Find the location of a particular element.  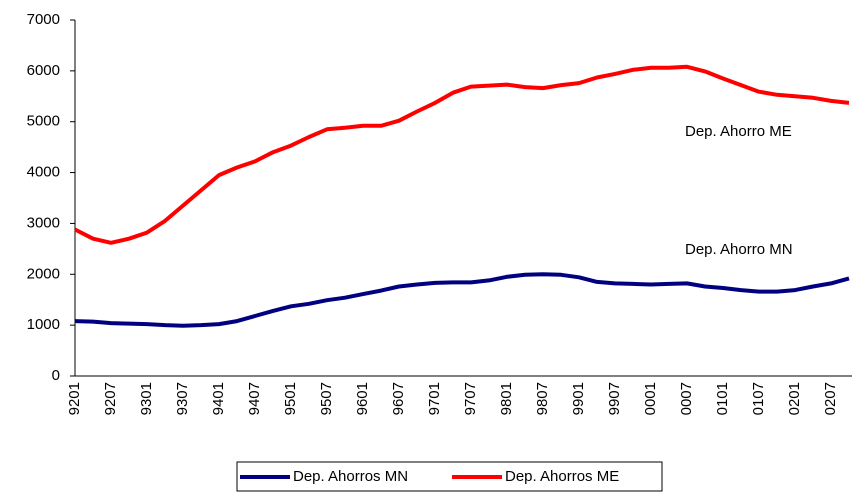

legend is located at coordinates (449, 476).